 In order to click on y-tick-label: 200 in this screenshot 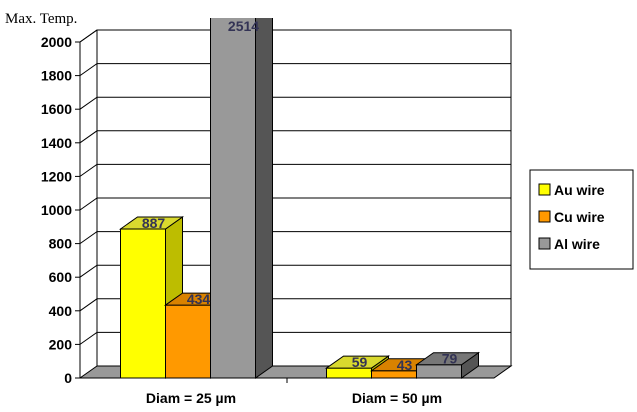, I will do `click(61, 344)`.